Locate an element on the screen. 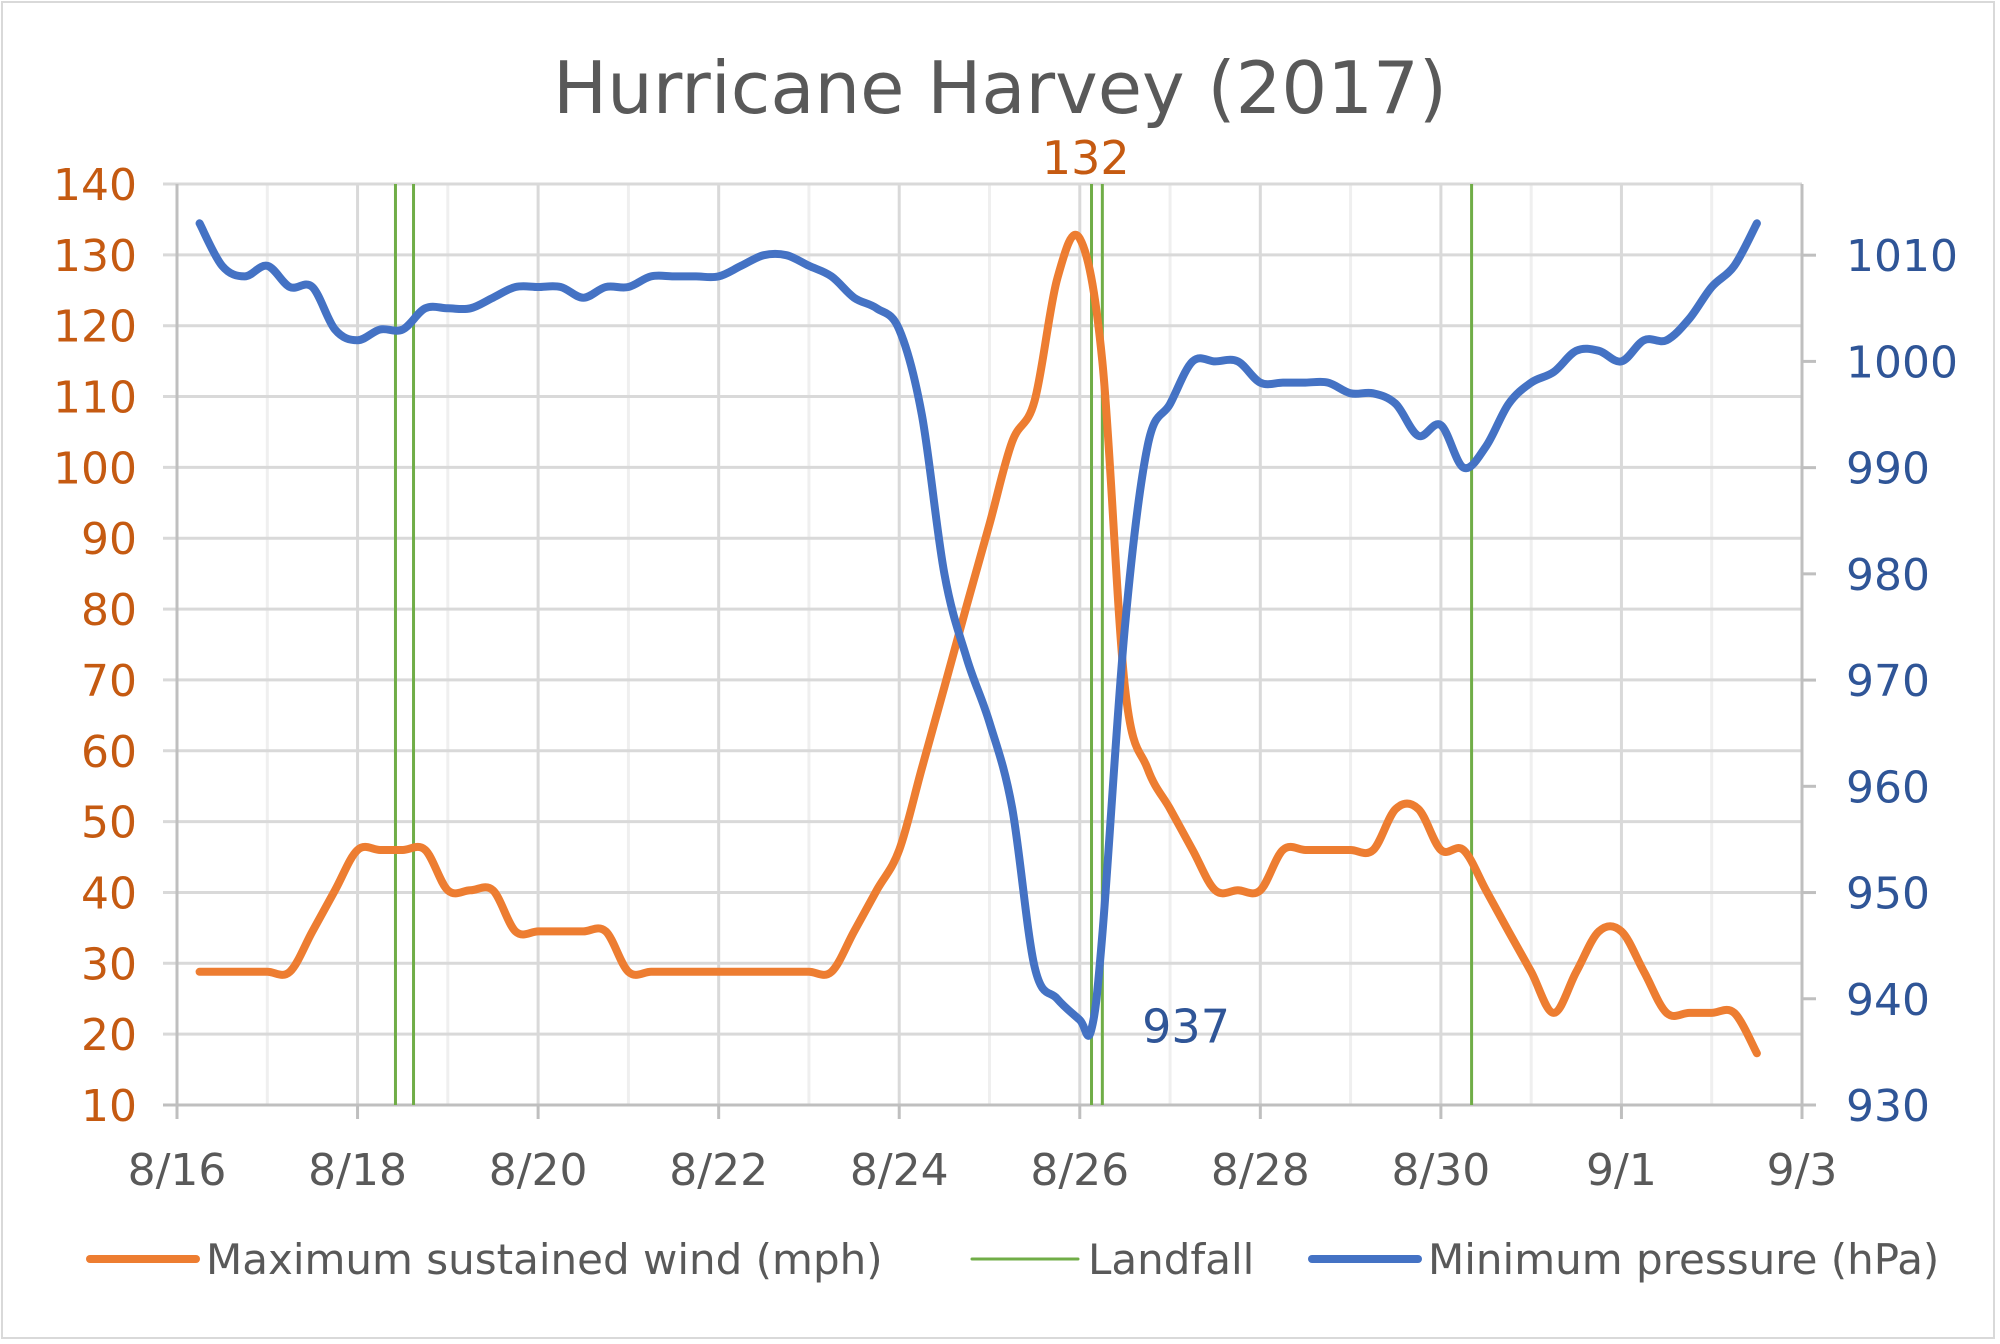  peak-wind-annotation: 132 is located at coordinates (1086, 158).